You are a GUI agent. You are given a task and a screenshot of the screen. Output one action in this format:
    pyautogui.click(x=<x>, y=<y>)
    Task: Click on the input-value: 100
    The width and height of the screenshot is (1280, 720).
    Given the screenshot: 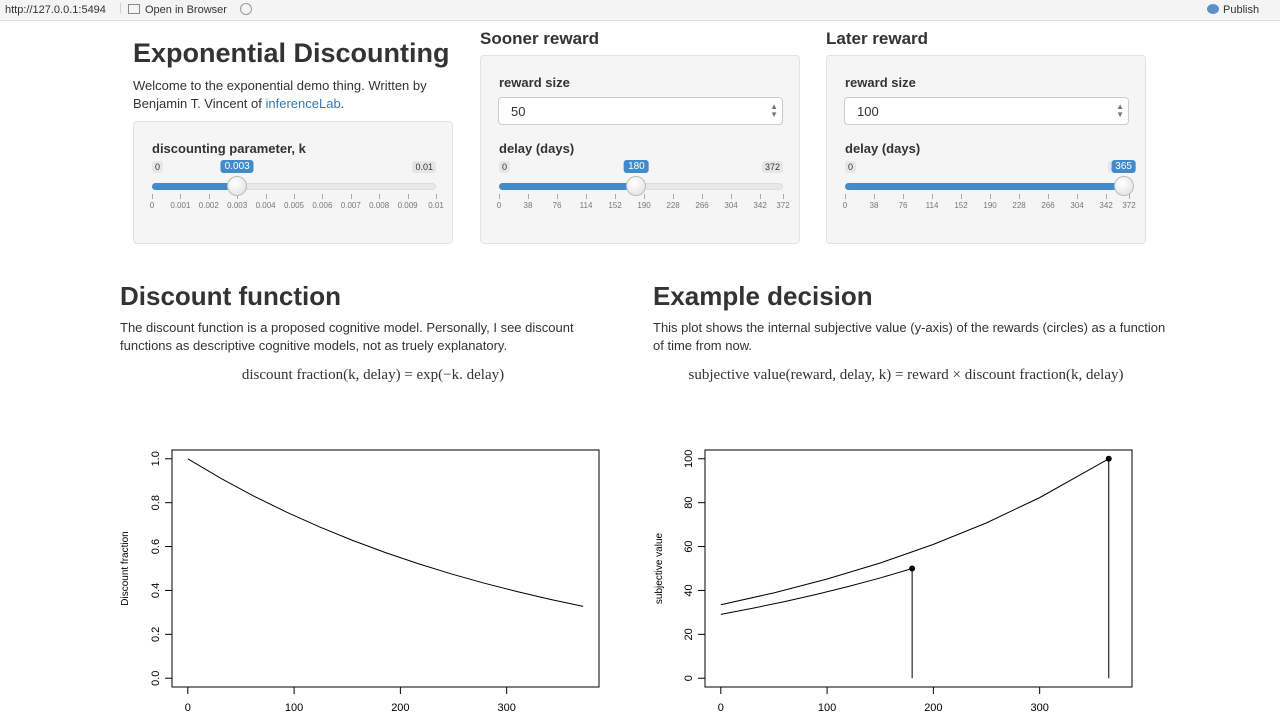 What is the action you would take?
    pyautogui.click(x=868, y=111)
    